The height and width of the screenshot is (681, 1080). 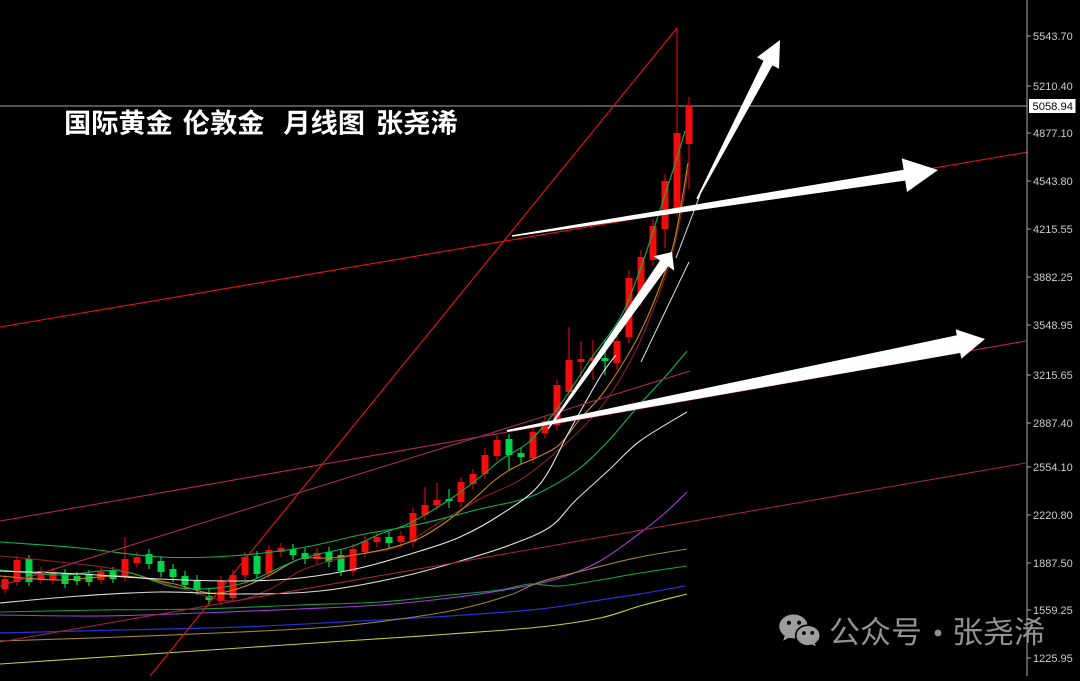 What do you see at coordinates (1053, 564) in the screenshot?
I see `svg-text: 1887.50` at bounding box center [1053, 564].